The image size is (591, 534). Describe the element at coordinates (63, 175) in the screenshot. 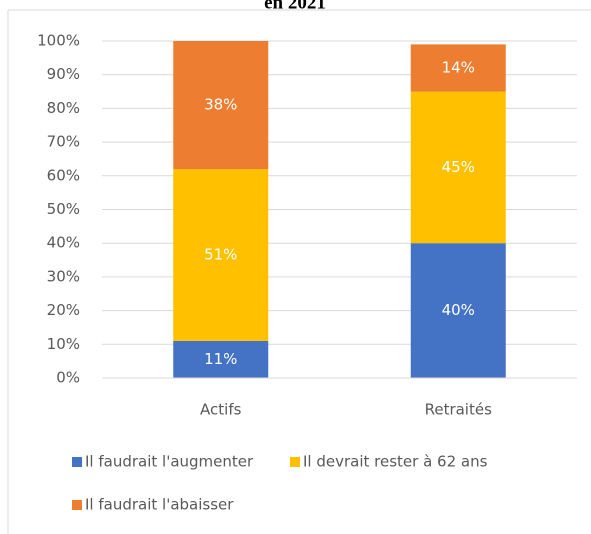

I see `y-tick-label: 60%` at that location.